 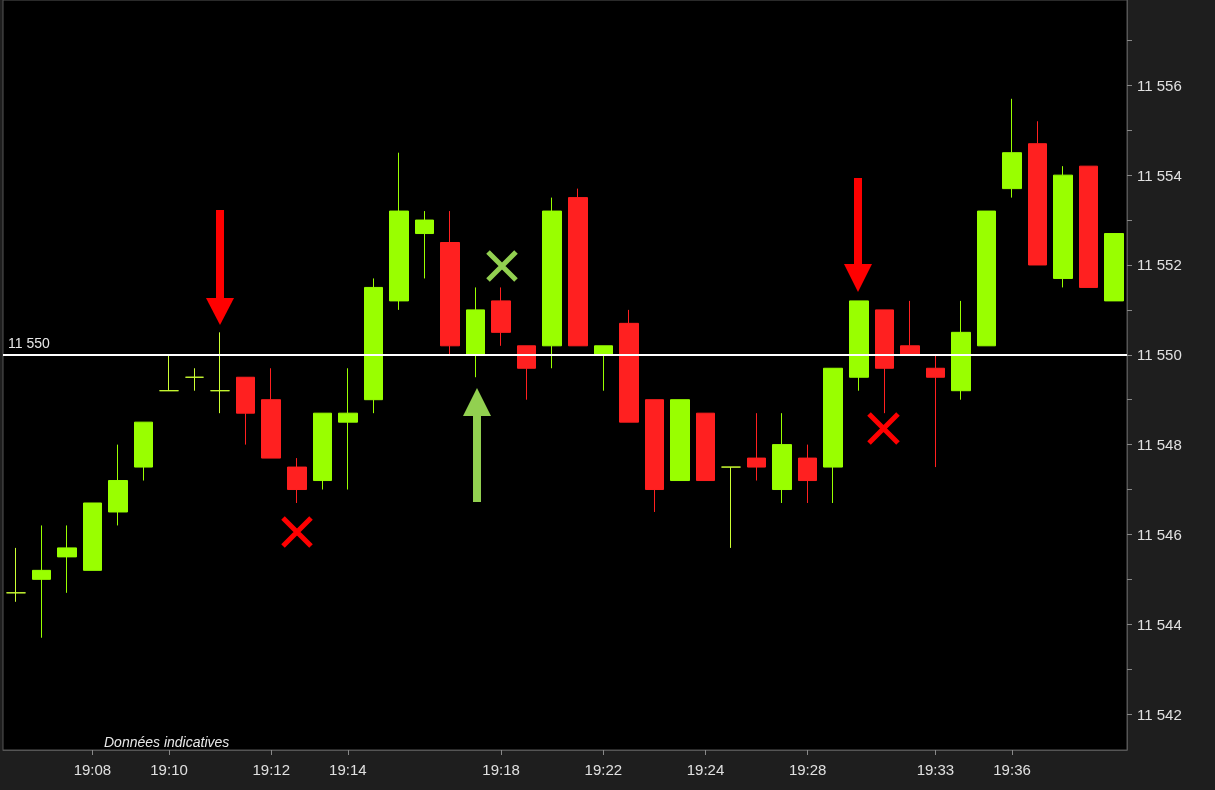 I want to click on y-tick-label: 11 556, so click(x=1159, y=85).